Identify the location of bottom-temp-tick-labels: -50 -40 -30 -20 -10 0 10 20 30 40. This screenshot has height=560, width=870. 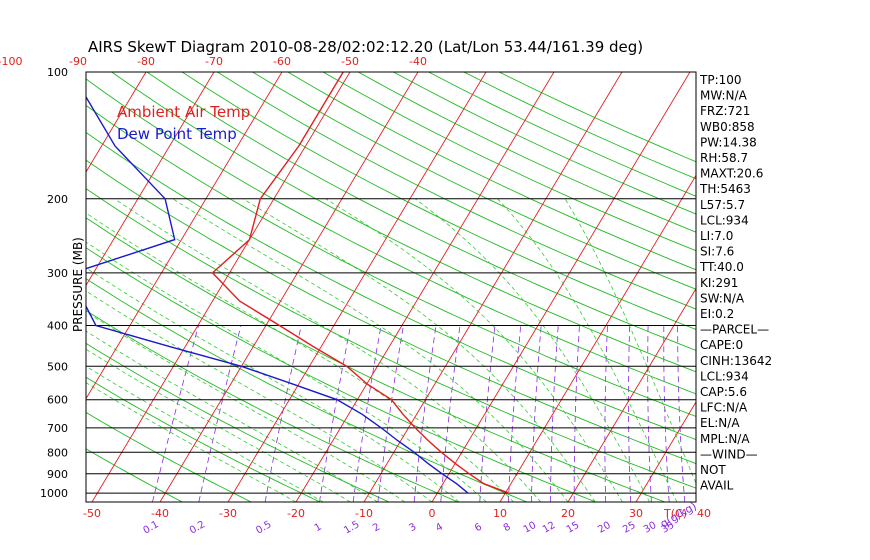
(397, 513).